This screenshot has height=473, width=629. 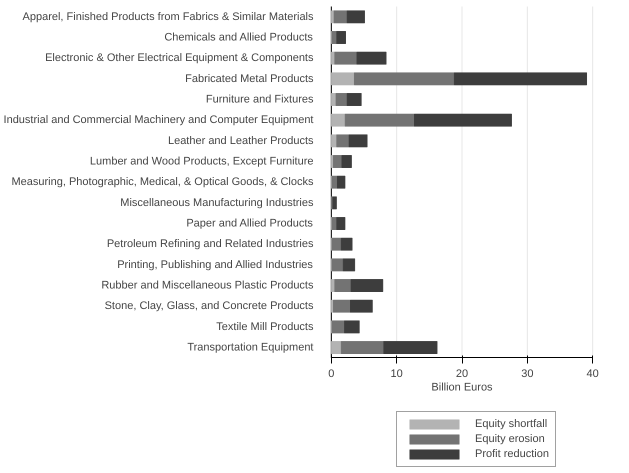 What do you see at coordinates (239, 38) in the screenshot?
I see `y-tick-label: Chemicals and Allied Products` at bounding box center [239, 38].